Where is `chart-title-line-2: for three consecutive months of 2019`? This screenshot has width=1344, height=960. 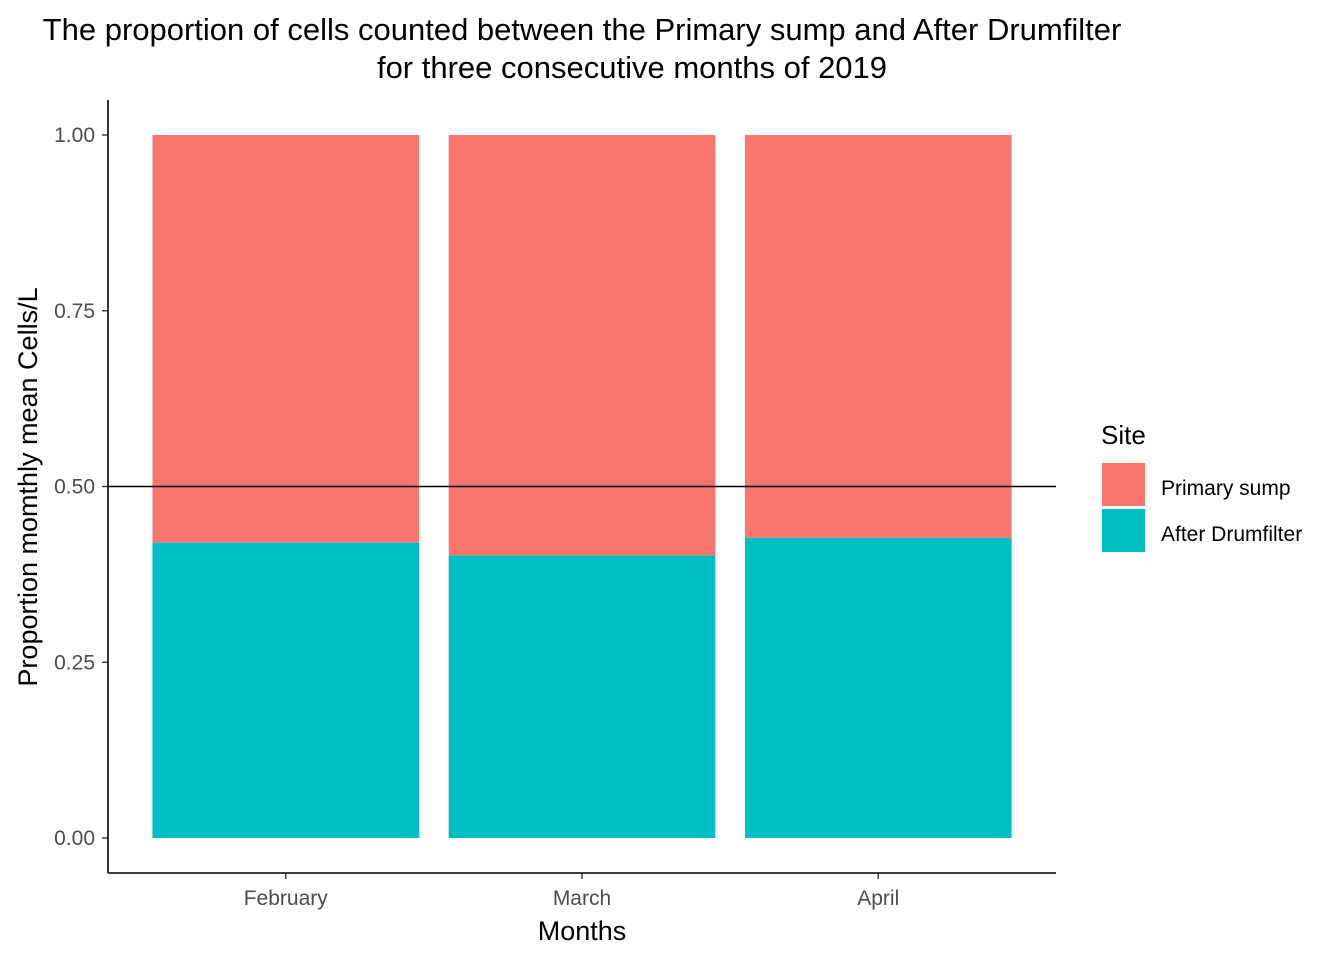
chart-title-line-2: for three consecutive months of 2019 is located at coordinates (632, 67).